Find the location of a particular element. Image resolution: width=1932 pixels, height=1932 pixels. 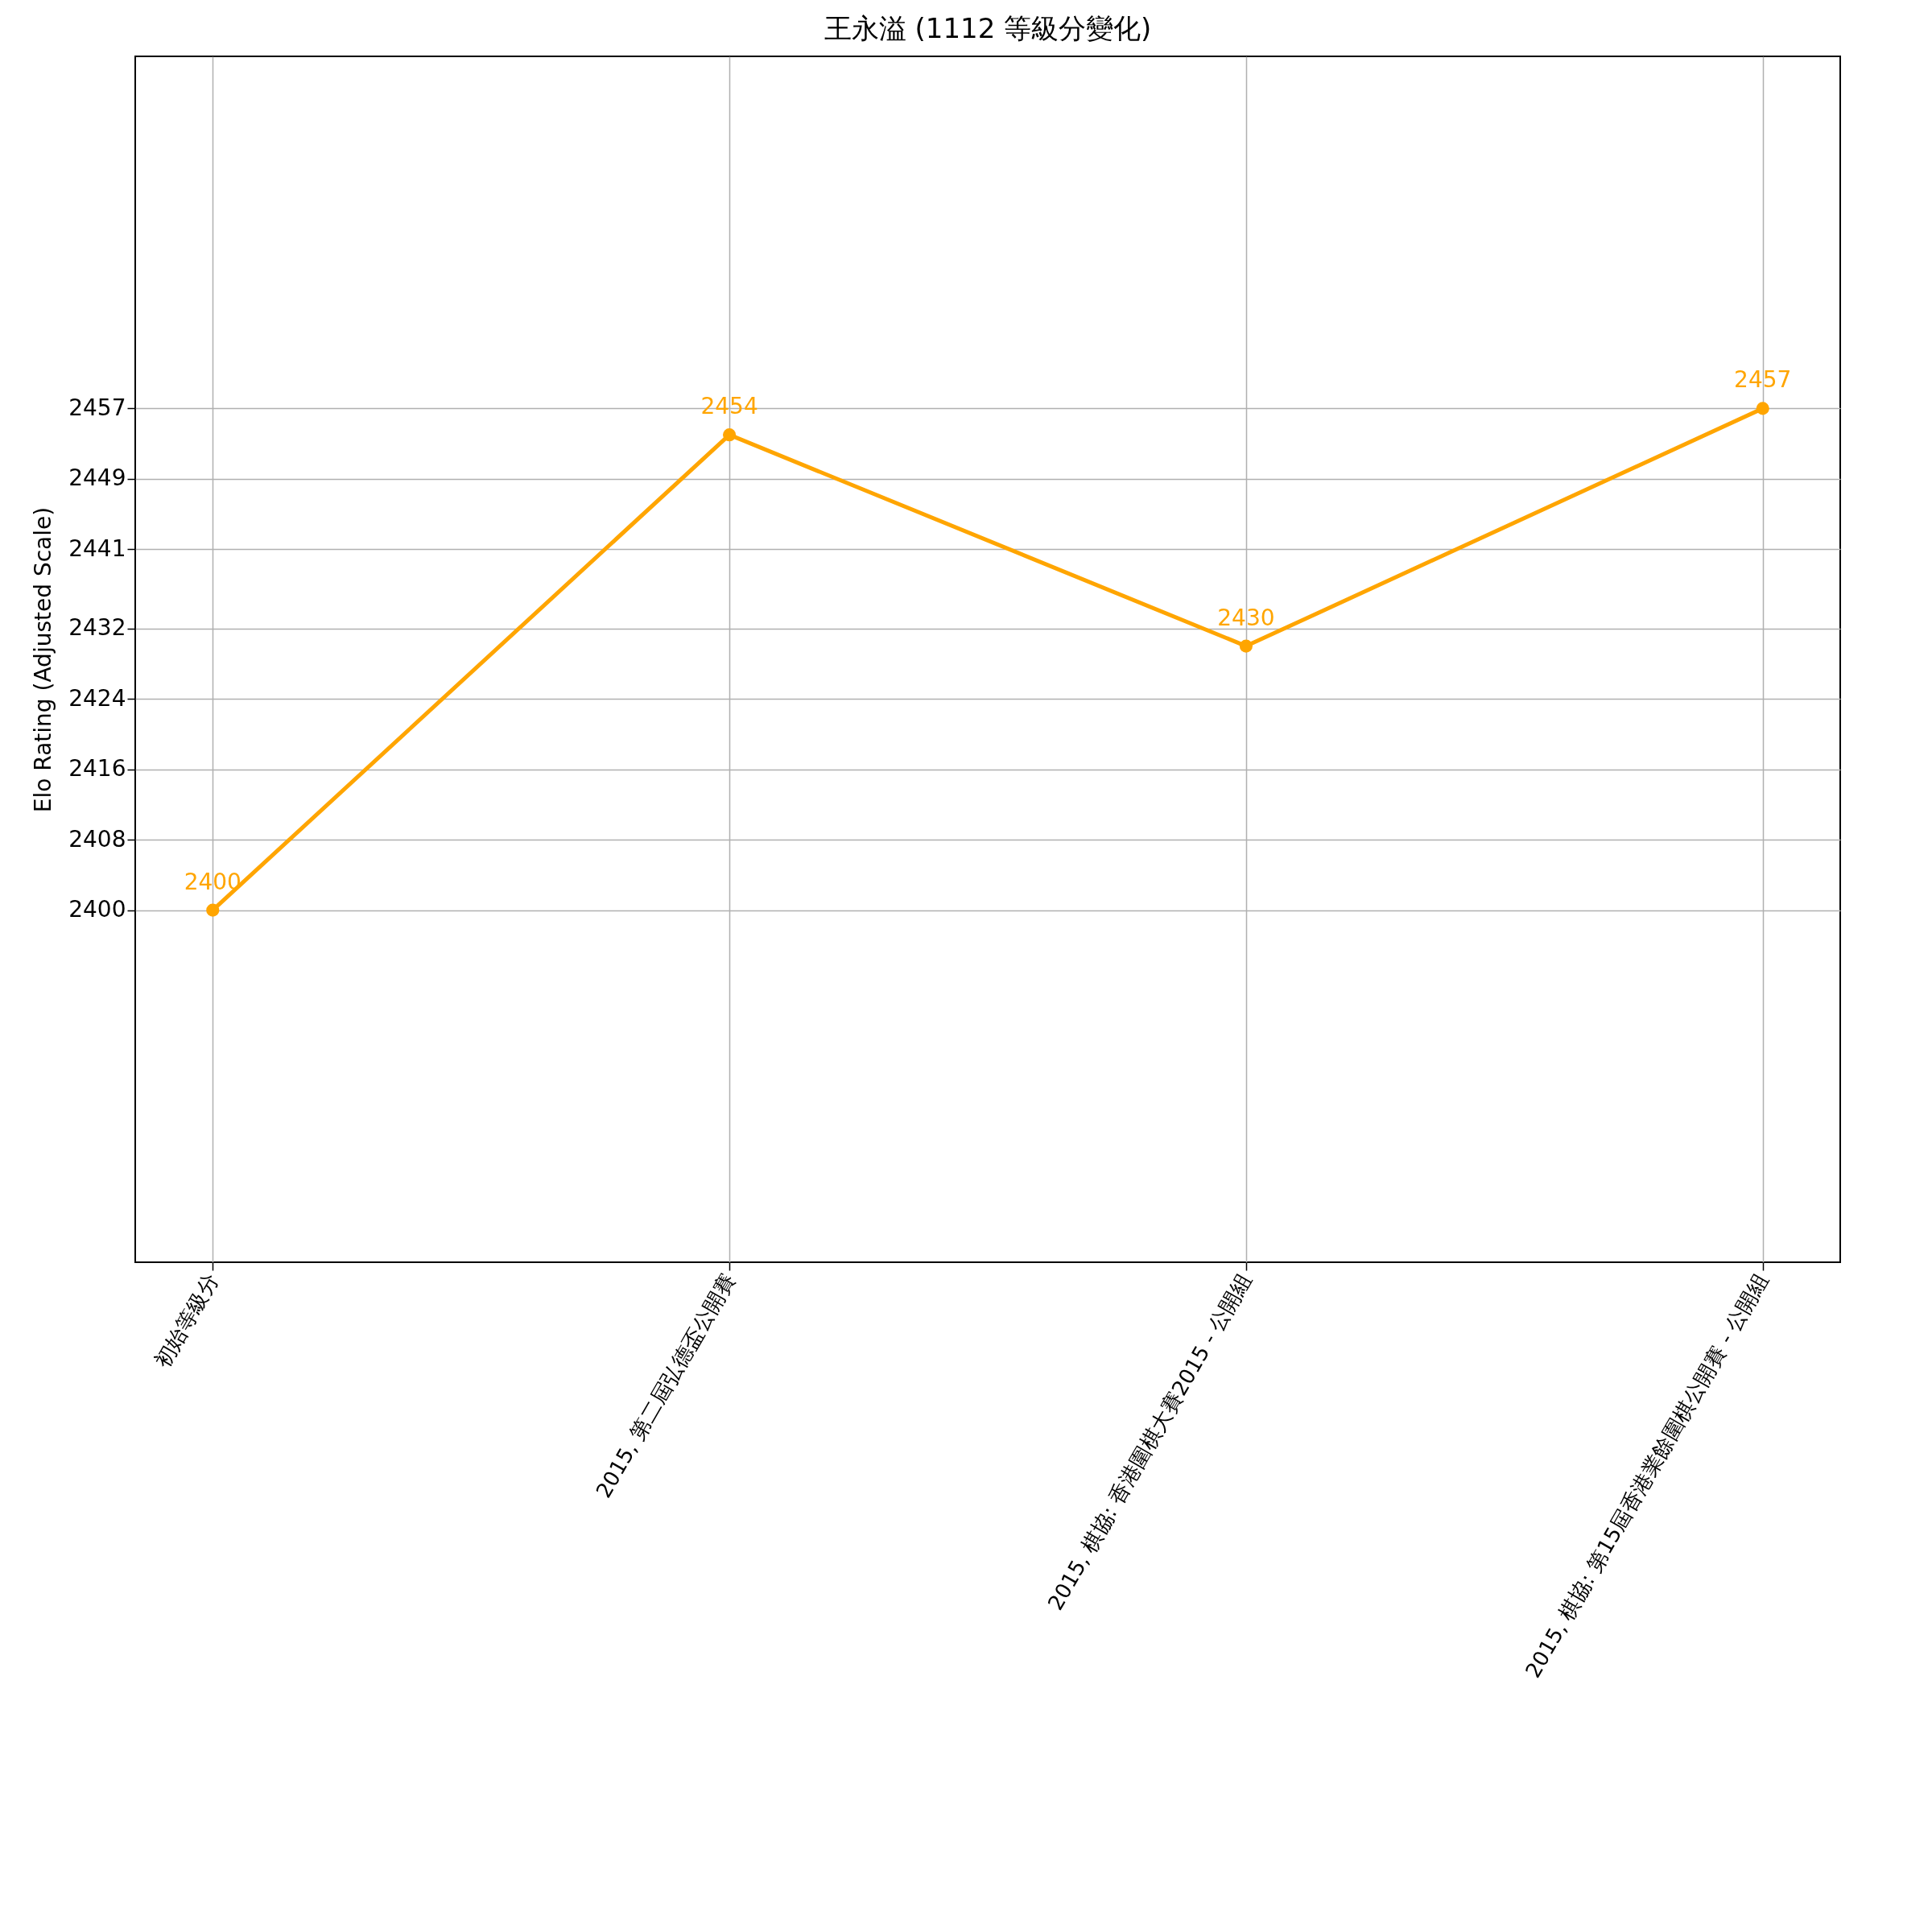

y-tick-label: 2400 is located at coordinates (97, 909).